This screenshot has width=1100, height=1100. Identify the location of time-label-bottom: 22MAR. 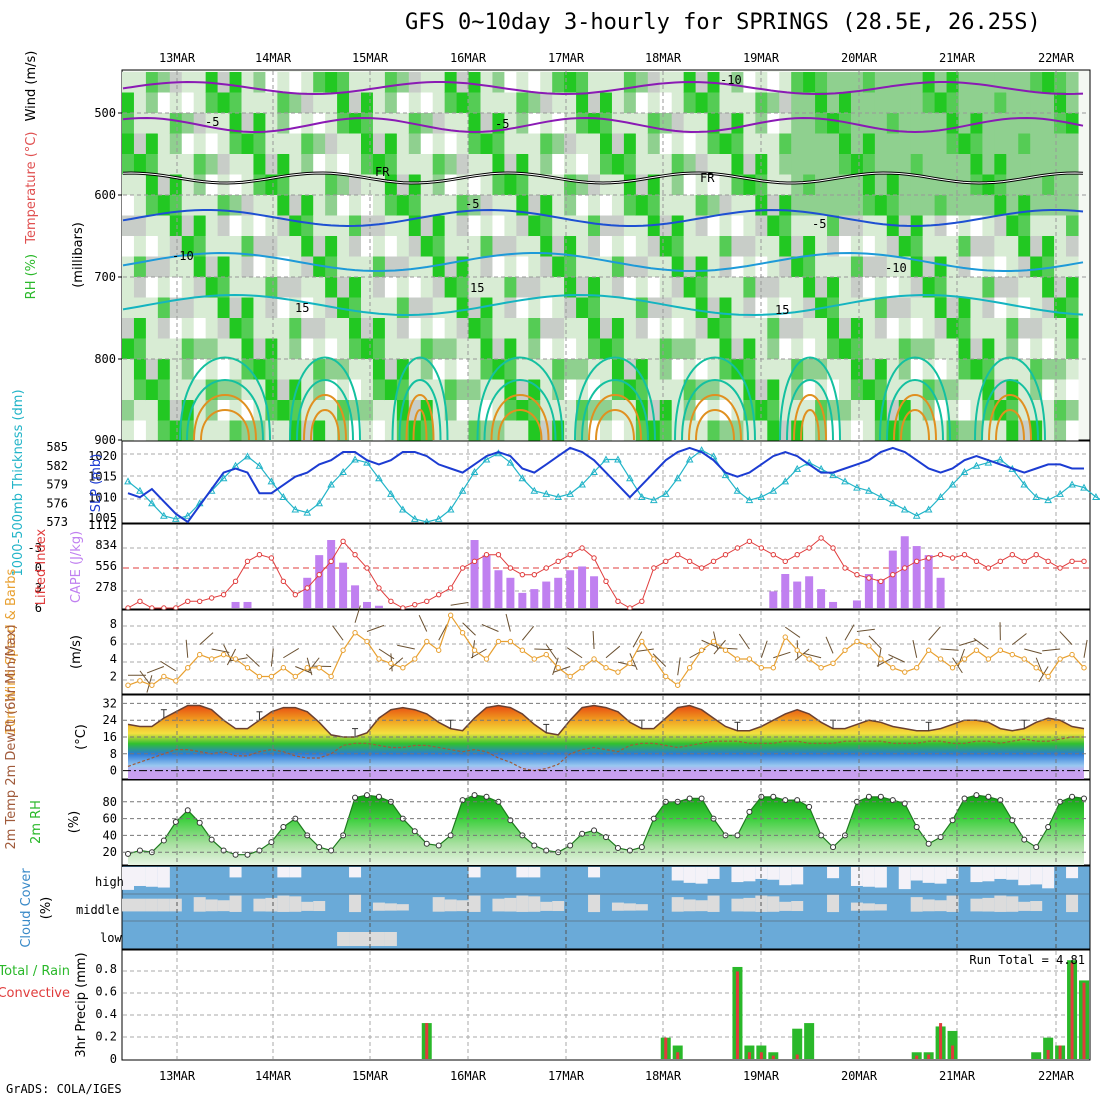
(1056, 1076).